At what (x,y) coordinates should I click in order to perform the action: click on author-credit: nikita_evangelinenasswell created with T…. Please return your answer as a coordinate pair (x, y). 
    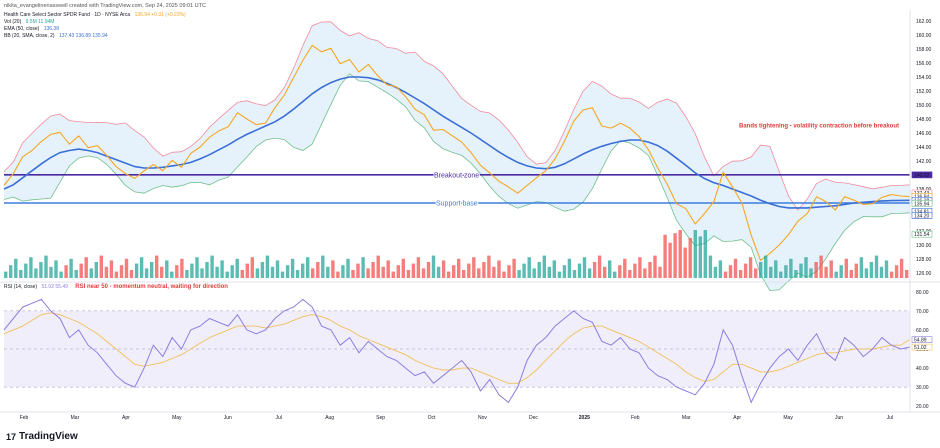
    Looking at the image, I should click on (105, 6).